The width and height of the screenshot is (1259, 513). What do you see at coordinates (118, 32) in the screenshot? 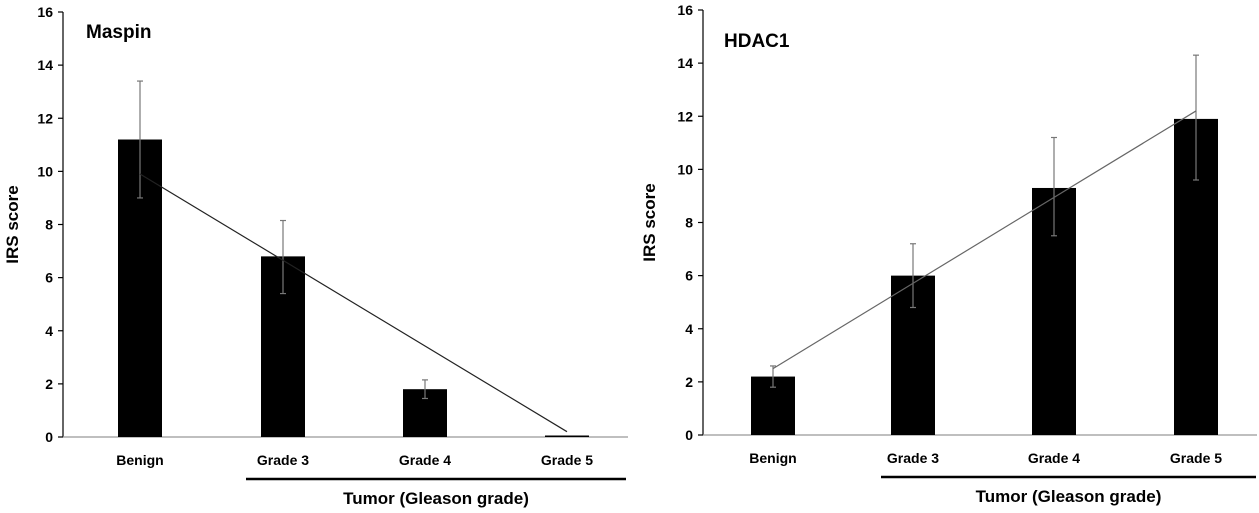
I see `chart-title: Maspin` at bounding box center [118, 32].